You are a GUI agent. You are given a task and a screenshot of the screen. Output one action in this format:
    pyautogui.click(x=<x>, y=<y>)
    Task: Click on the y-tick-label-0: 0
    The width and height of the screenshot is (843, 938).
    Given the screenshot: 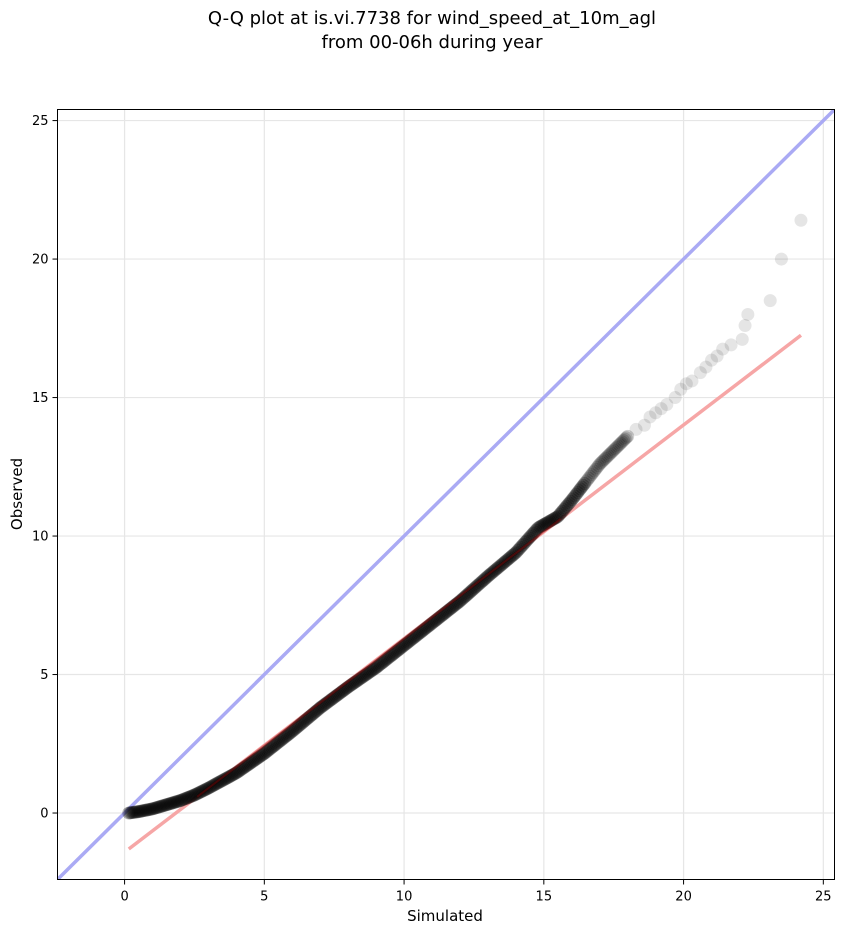 What is the action you would take?
    pyautogui.click(x=44, y=814)
    